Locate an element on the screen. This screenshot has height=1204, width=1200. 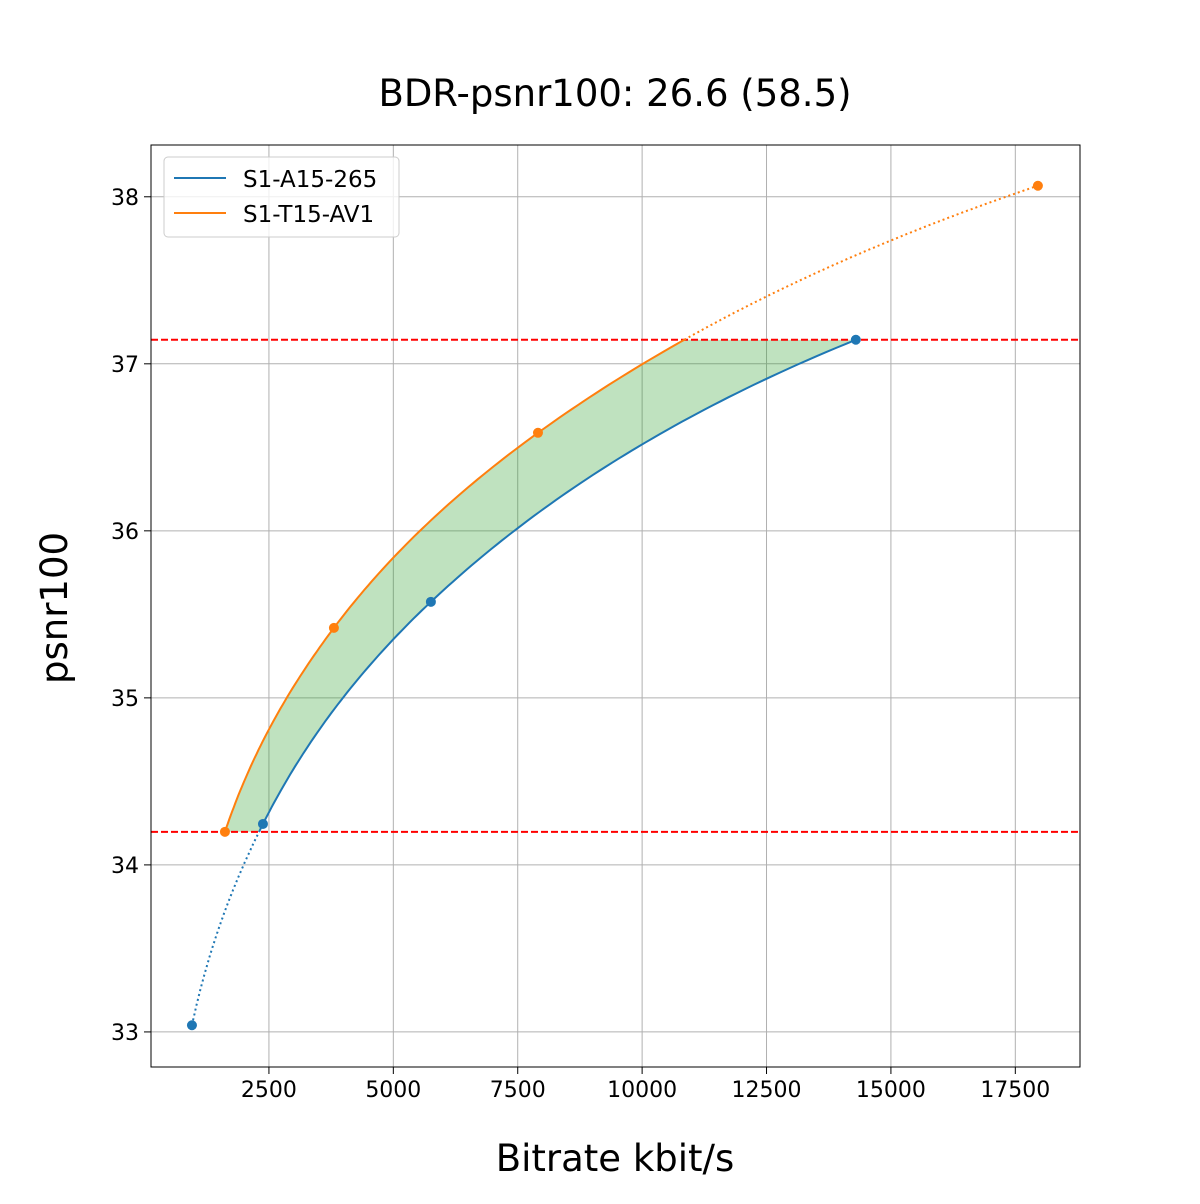
x-tick-label: 10000 is located at coordinates (642, 1090).